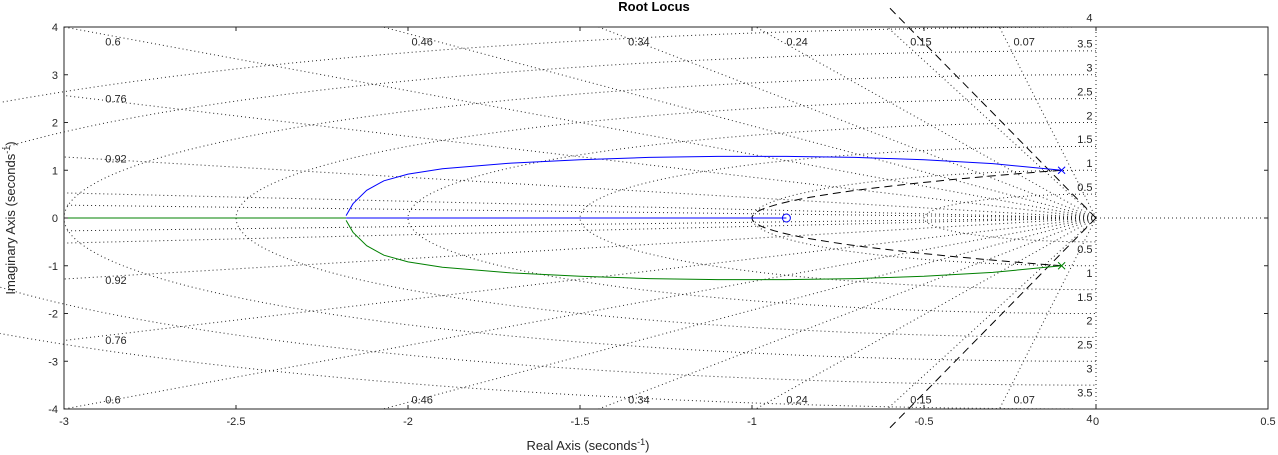 Image resolution: width=1278 pixels, height=455 pixels. What do you see at coordinates (55, 28) in the screenshot?
I see `y-tick-label: 4` at bounding box center [55, 28].